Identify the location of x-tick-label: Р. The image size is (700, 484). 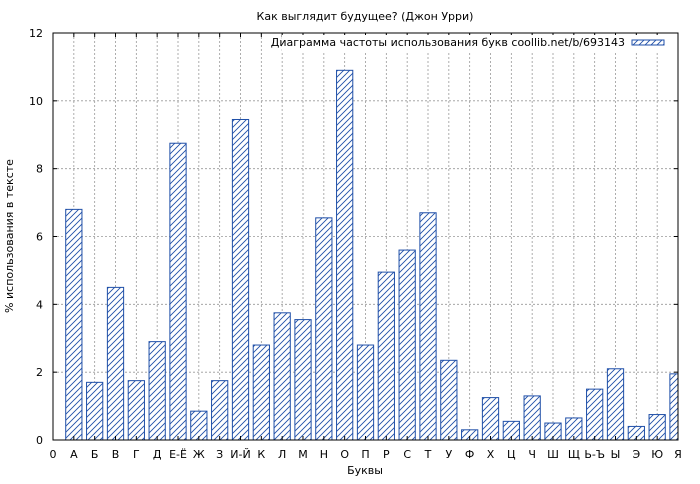
(386, 454).